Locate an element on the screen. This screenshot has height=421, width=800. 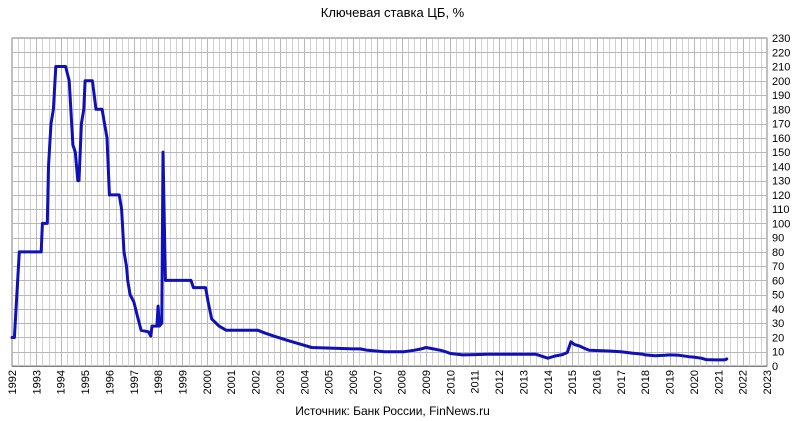
y-tick-label: 230 is located at coordinates (781, 39).